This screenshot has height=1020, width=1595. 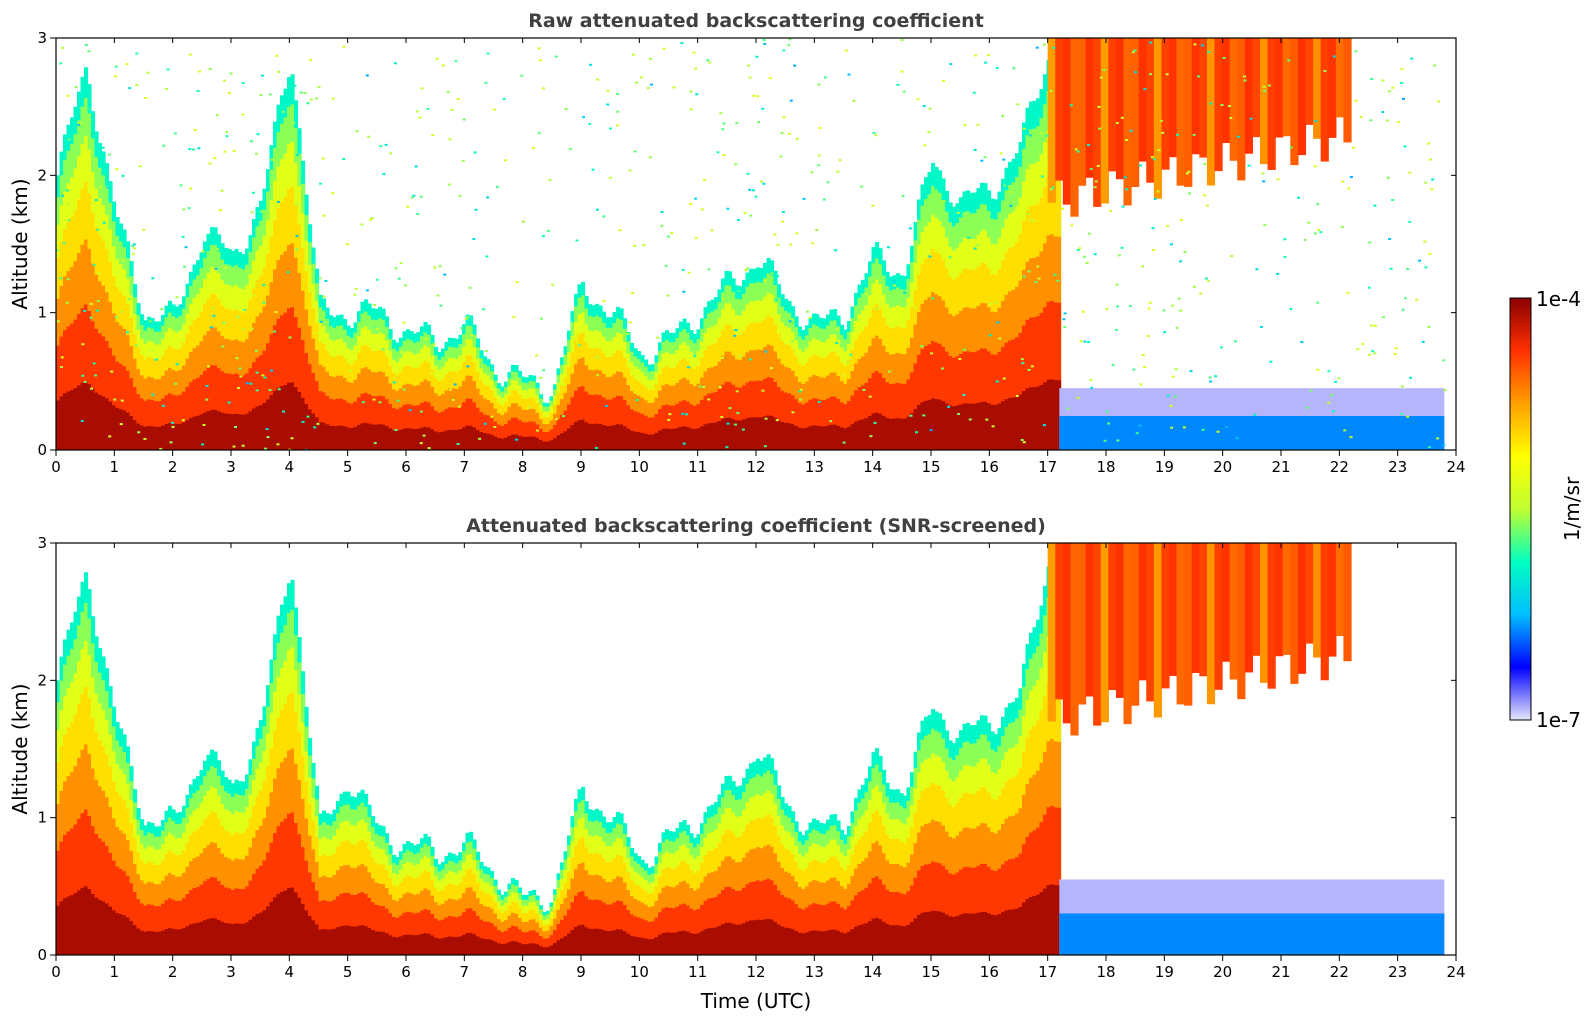 What do you see at coordinates (42, 313) in the screenshot?
I see `panel-1-y-tick-label-1: 1` at bounding box center [42, 313].